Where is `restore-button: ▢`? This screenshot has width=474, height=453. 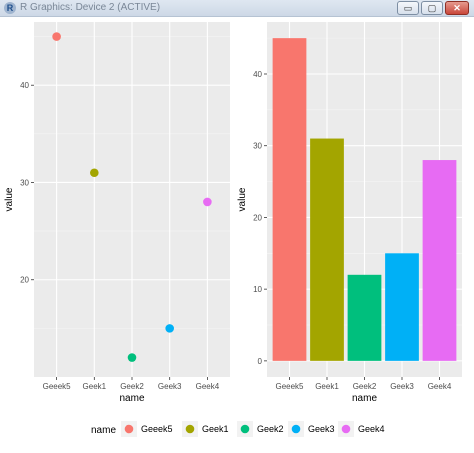 restore-button: ▢ is located at coordinates (432, 8).